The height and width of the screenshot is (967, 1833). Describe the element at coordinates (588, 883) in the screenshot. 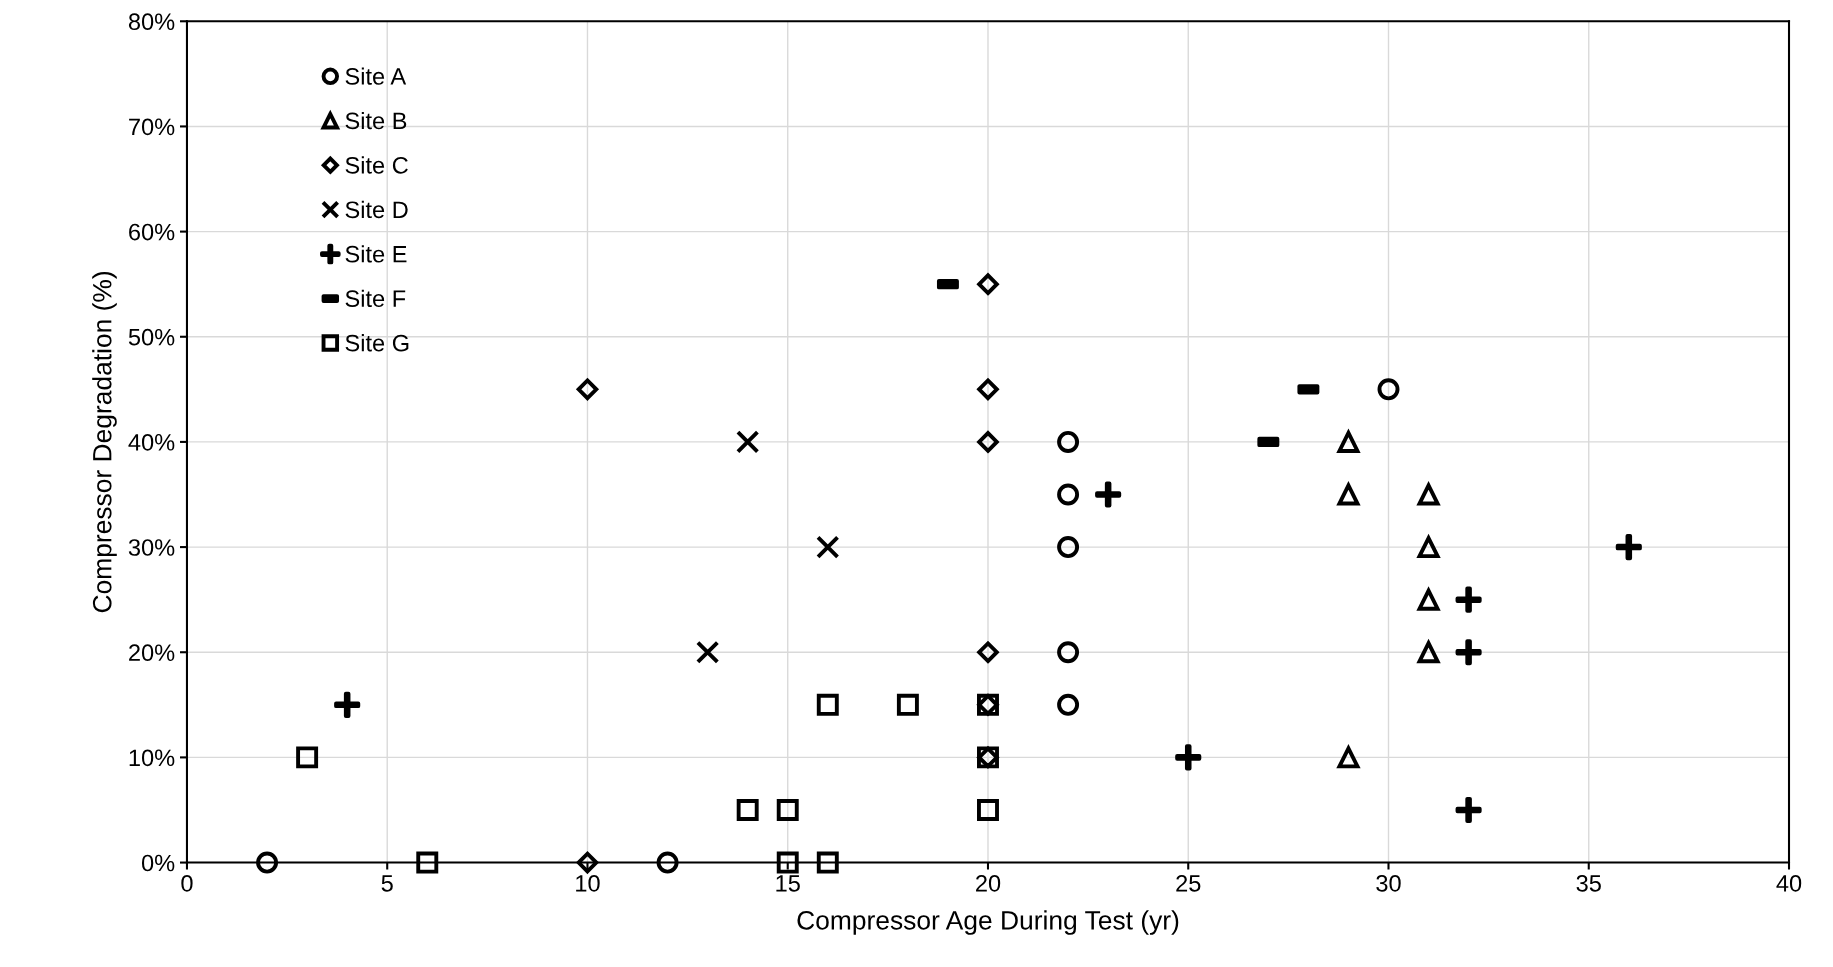

I see `x-tick-label: 10` at that location.